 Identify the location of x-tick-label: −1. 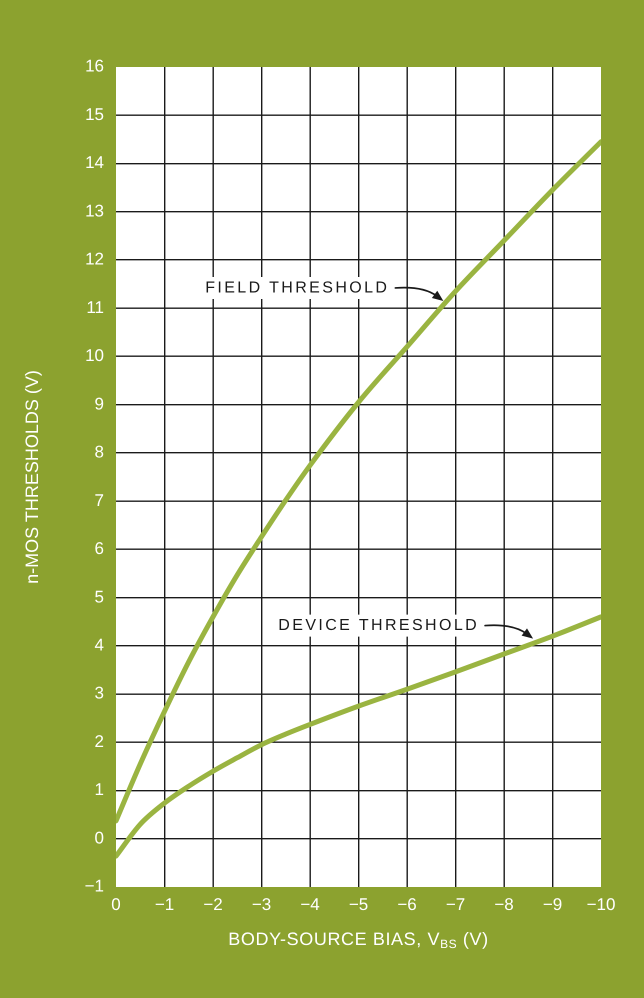
(164, 904).